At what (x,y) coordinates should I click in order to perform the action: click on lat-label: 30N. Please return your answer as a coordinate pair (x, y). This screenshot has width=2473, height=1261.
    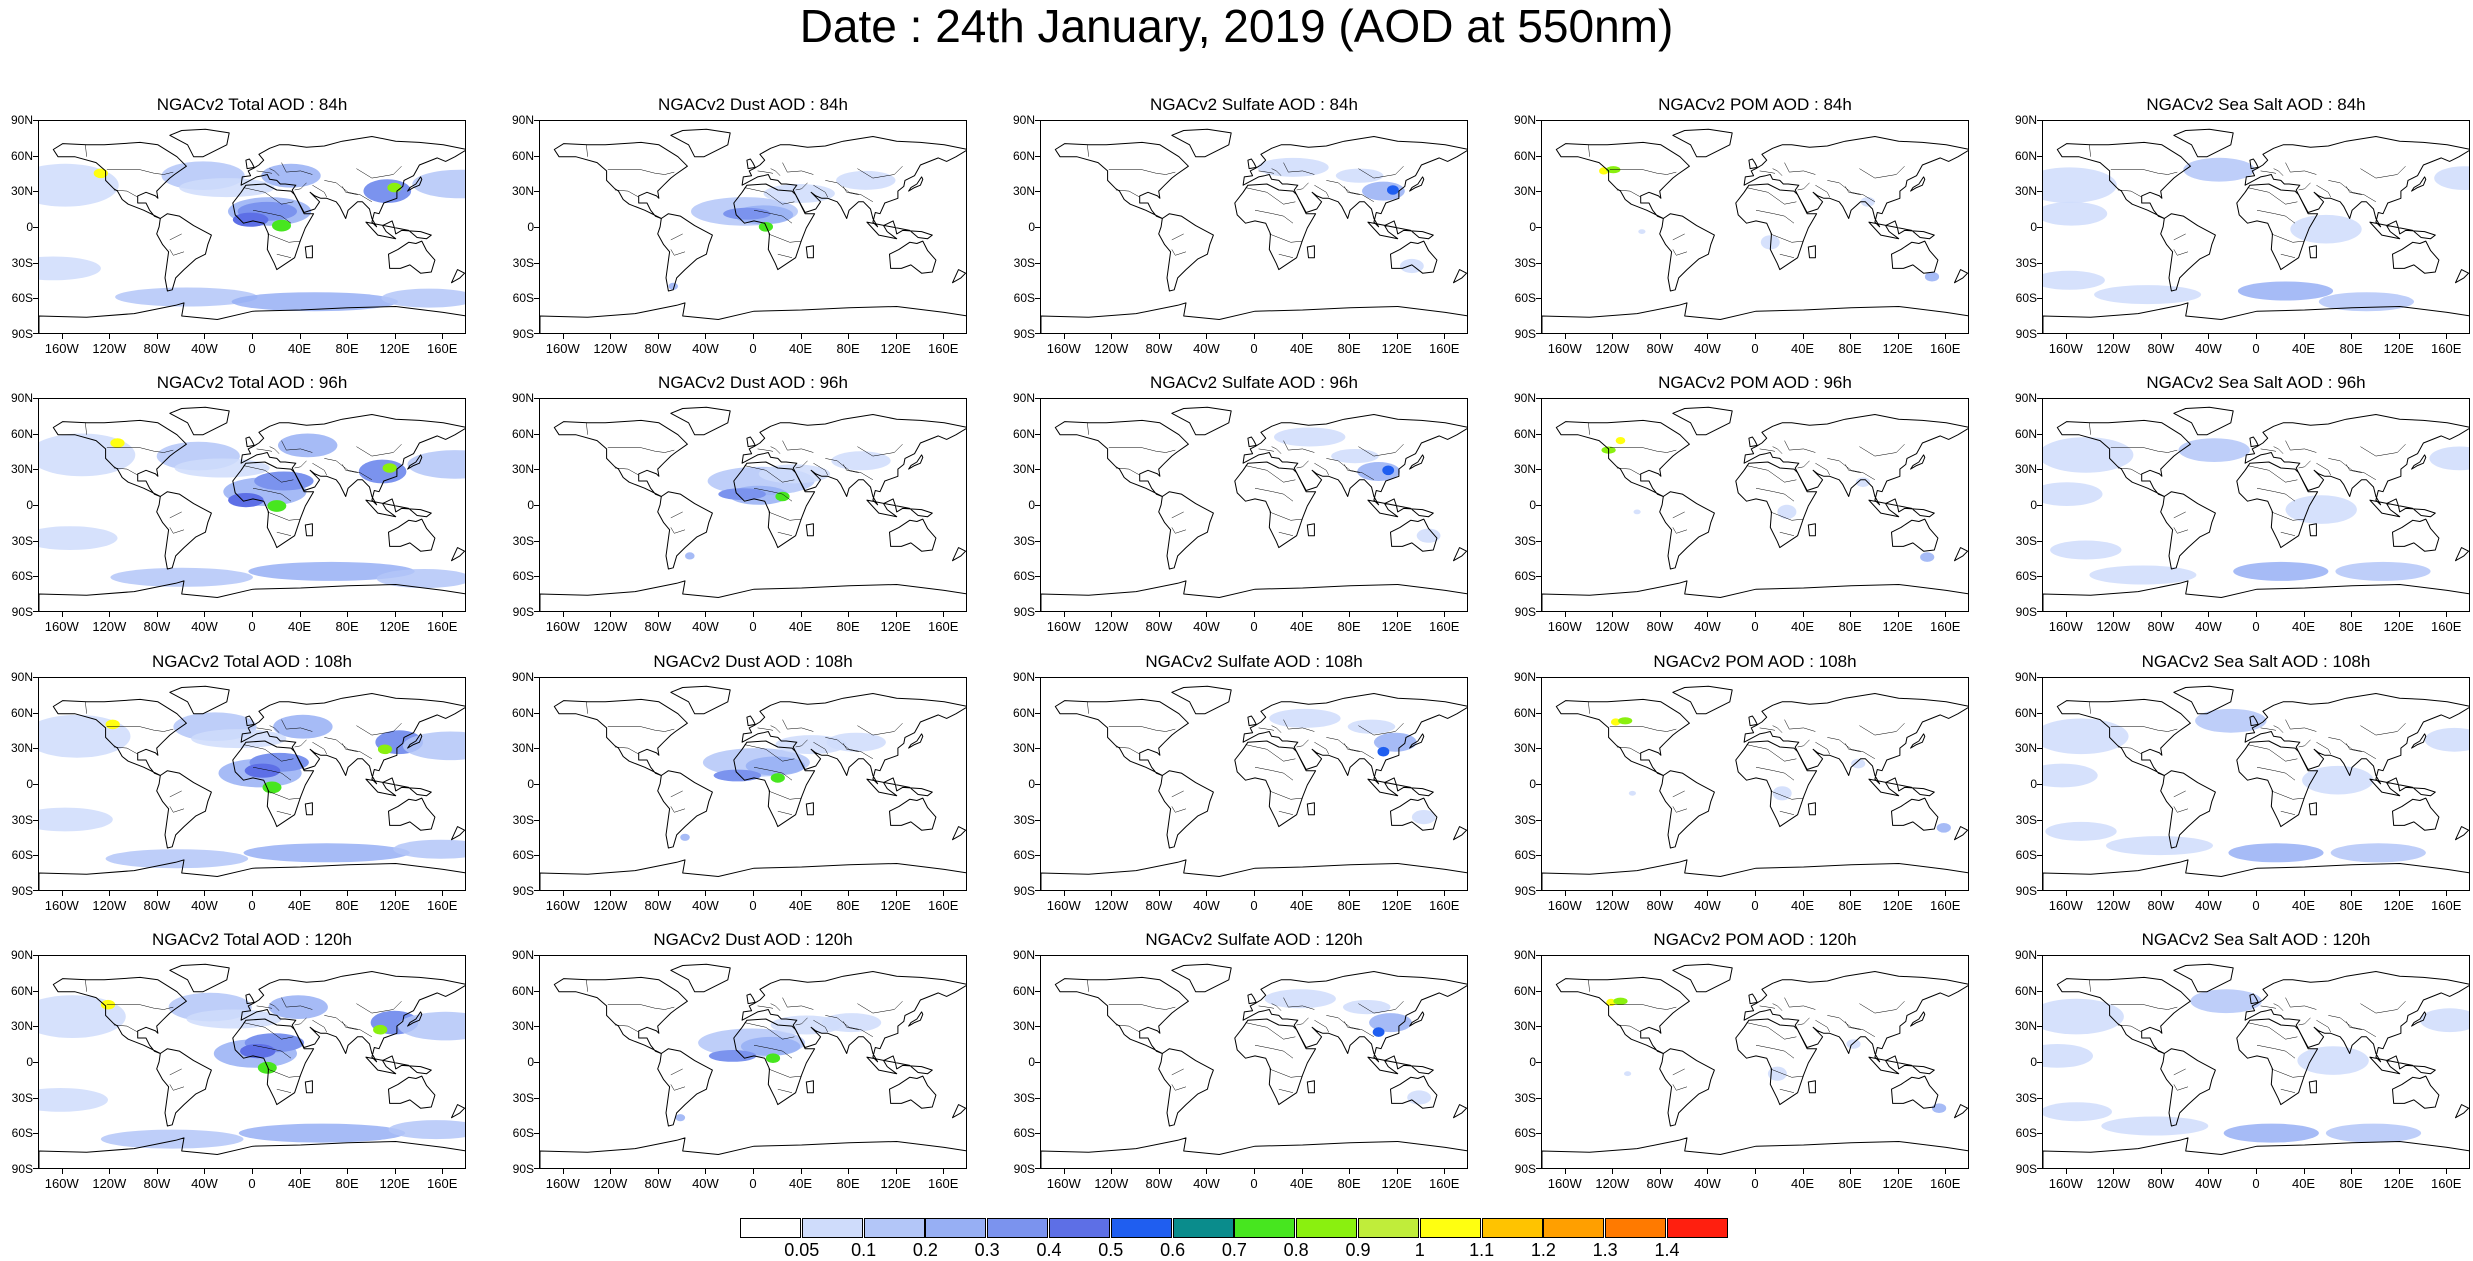
    Looking at the image, I should click on (522, 191).